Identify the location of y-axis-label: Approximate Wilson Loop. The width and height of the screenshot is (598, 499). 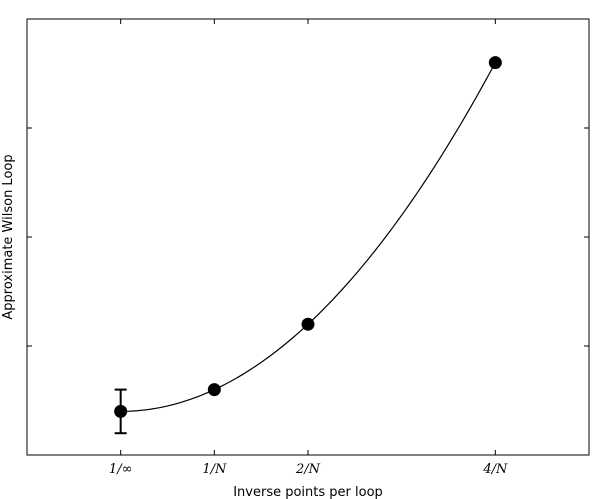
(8, 236).